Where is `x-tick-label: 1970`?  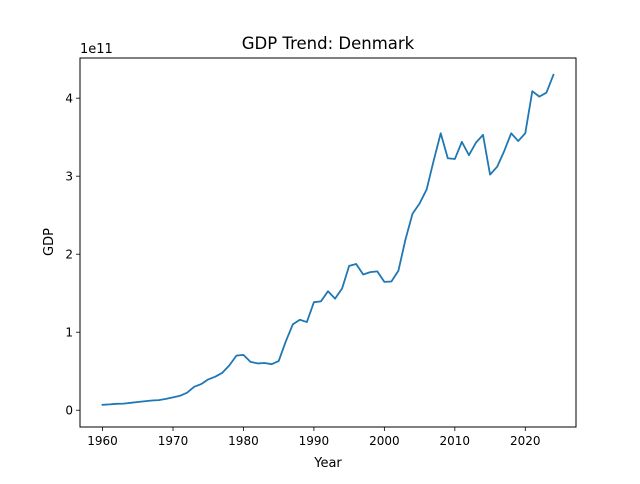 x-tick-label: 1970 is located at coordinates (173, 441).